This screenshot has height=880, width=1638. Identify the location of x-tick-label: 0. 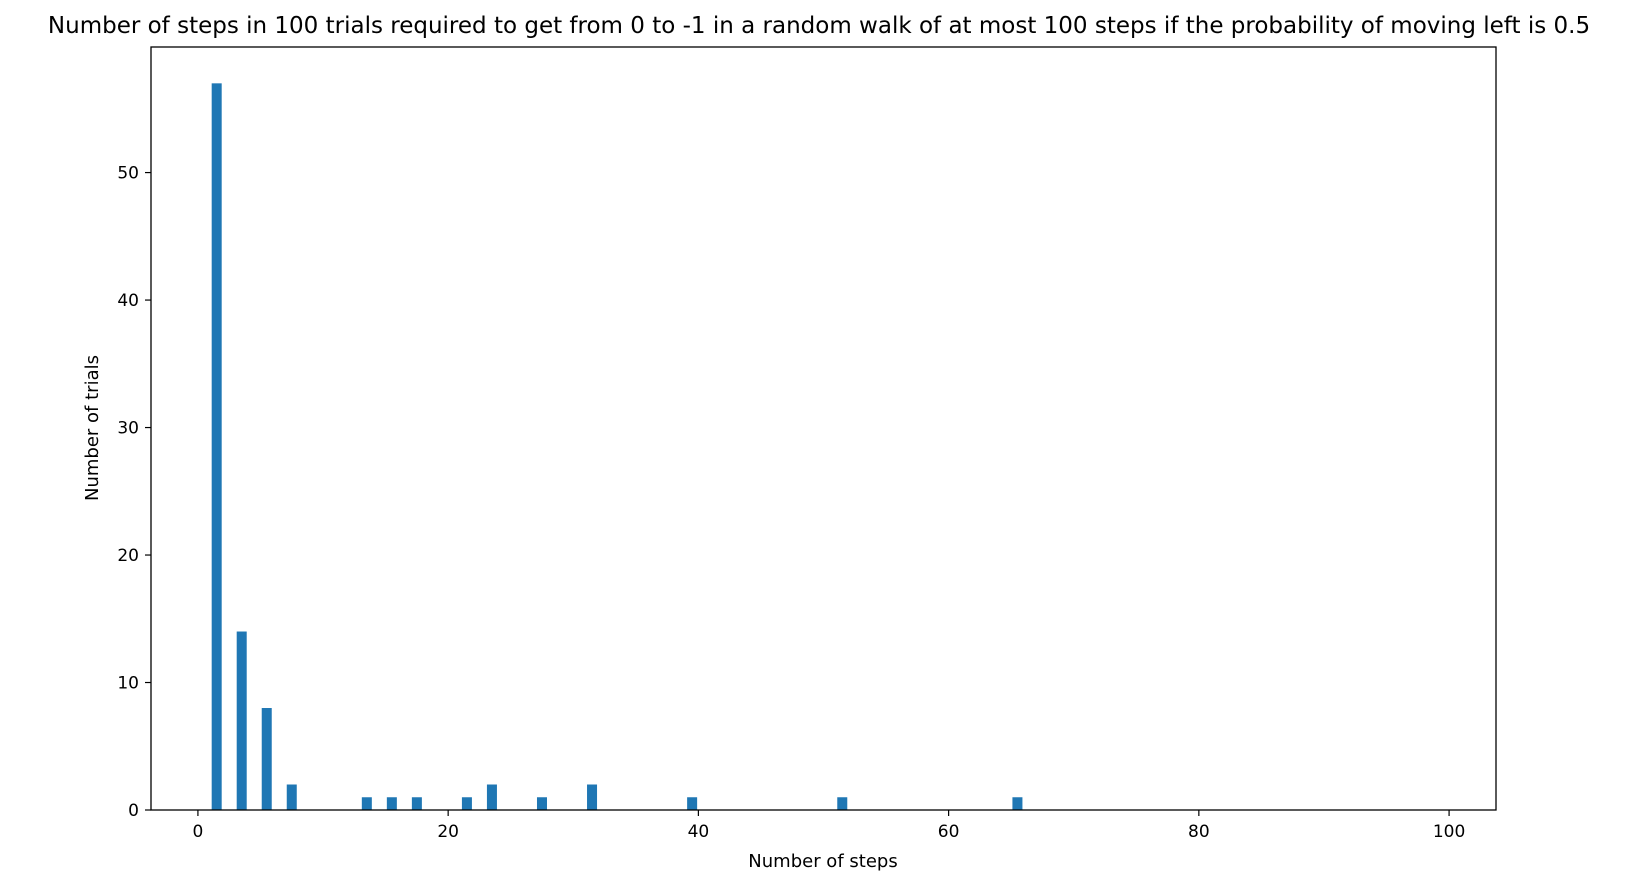
(198, 832).